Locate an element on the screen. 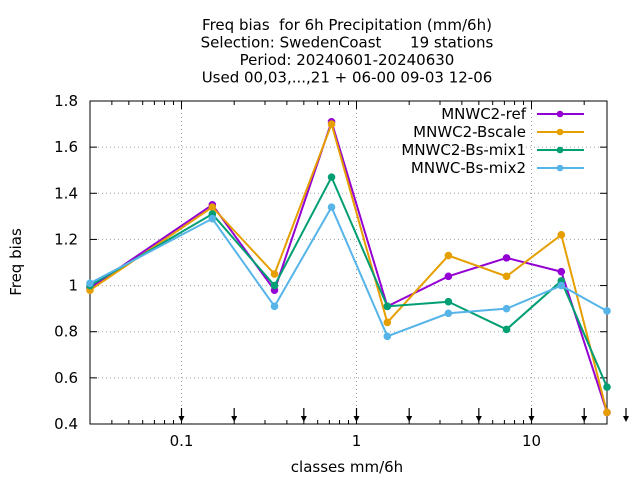 The width and height of the screenshot is (640, 480). y-axis-label: Freq bias is located at coordinates (16, 262).